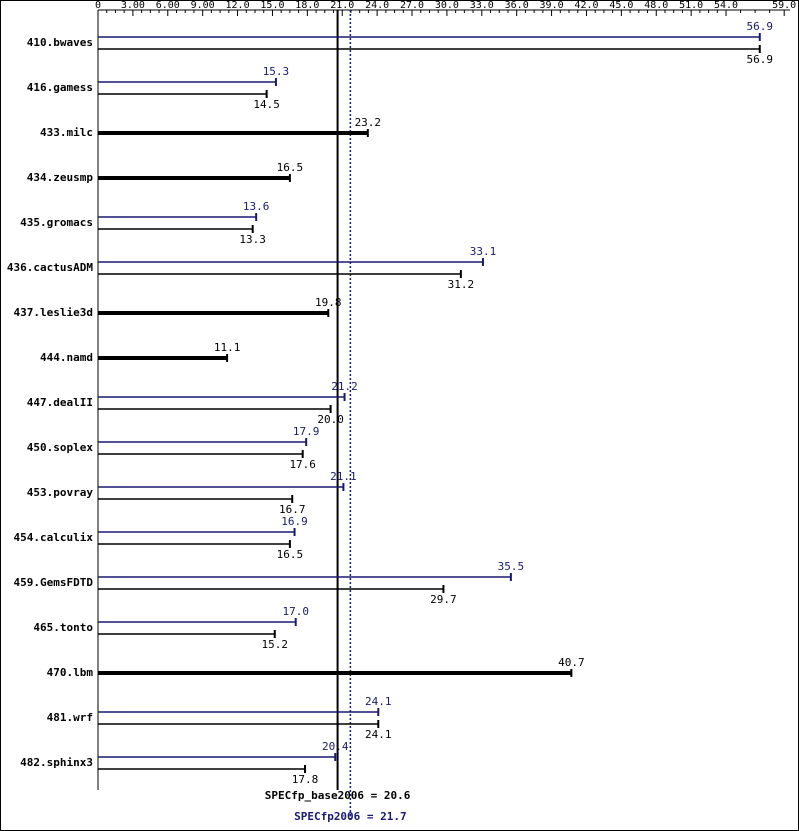 This screenshot has height=831, width=799. Describe the element at coordinates (784, 5) in the screenshot. I see `x-tick-label: 59.0` at that location.